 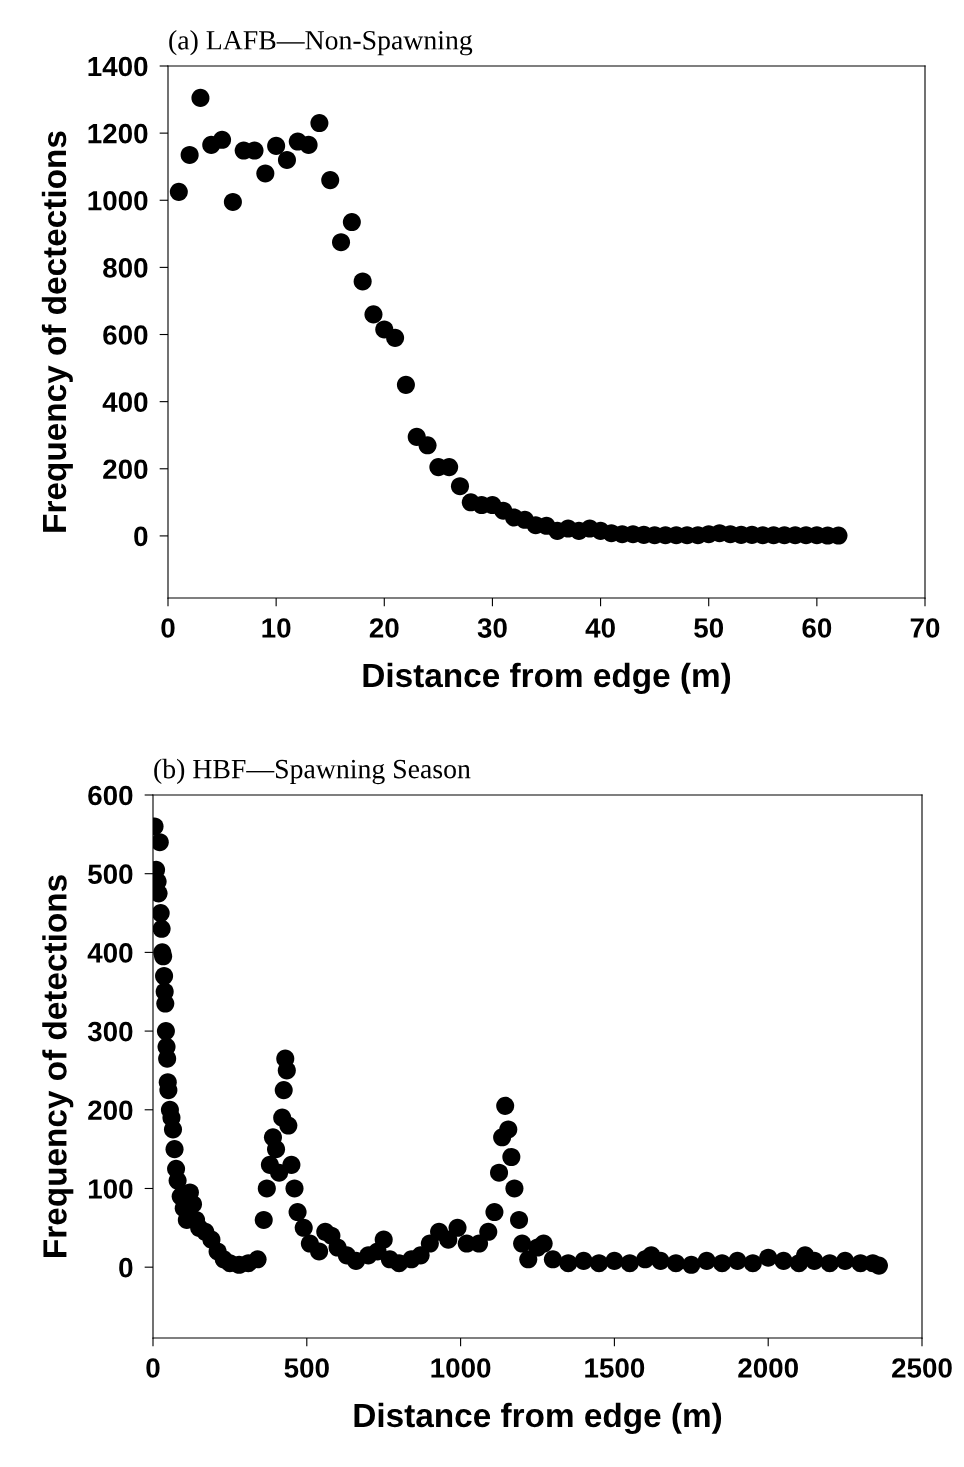 I want to click on y-tick-label: 500, so click(x=110, y=874).